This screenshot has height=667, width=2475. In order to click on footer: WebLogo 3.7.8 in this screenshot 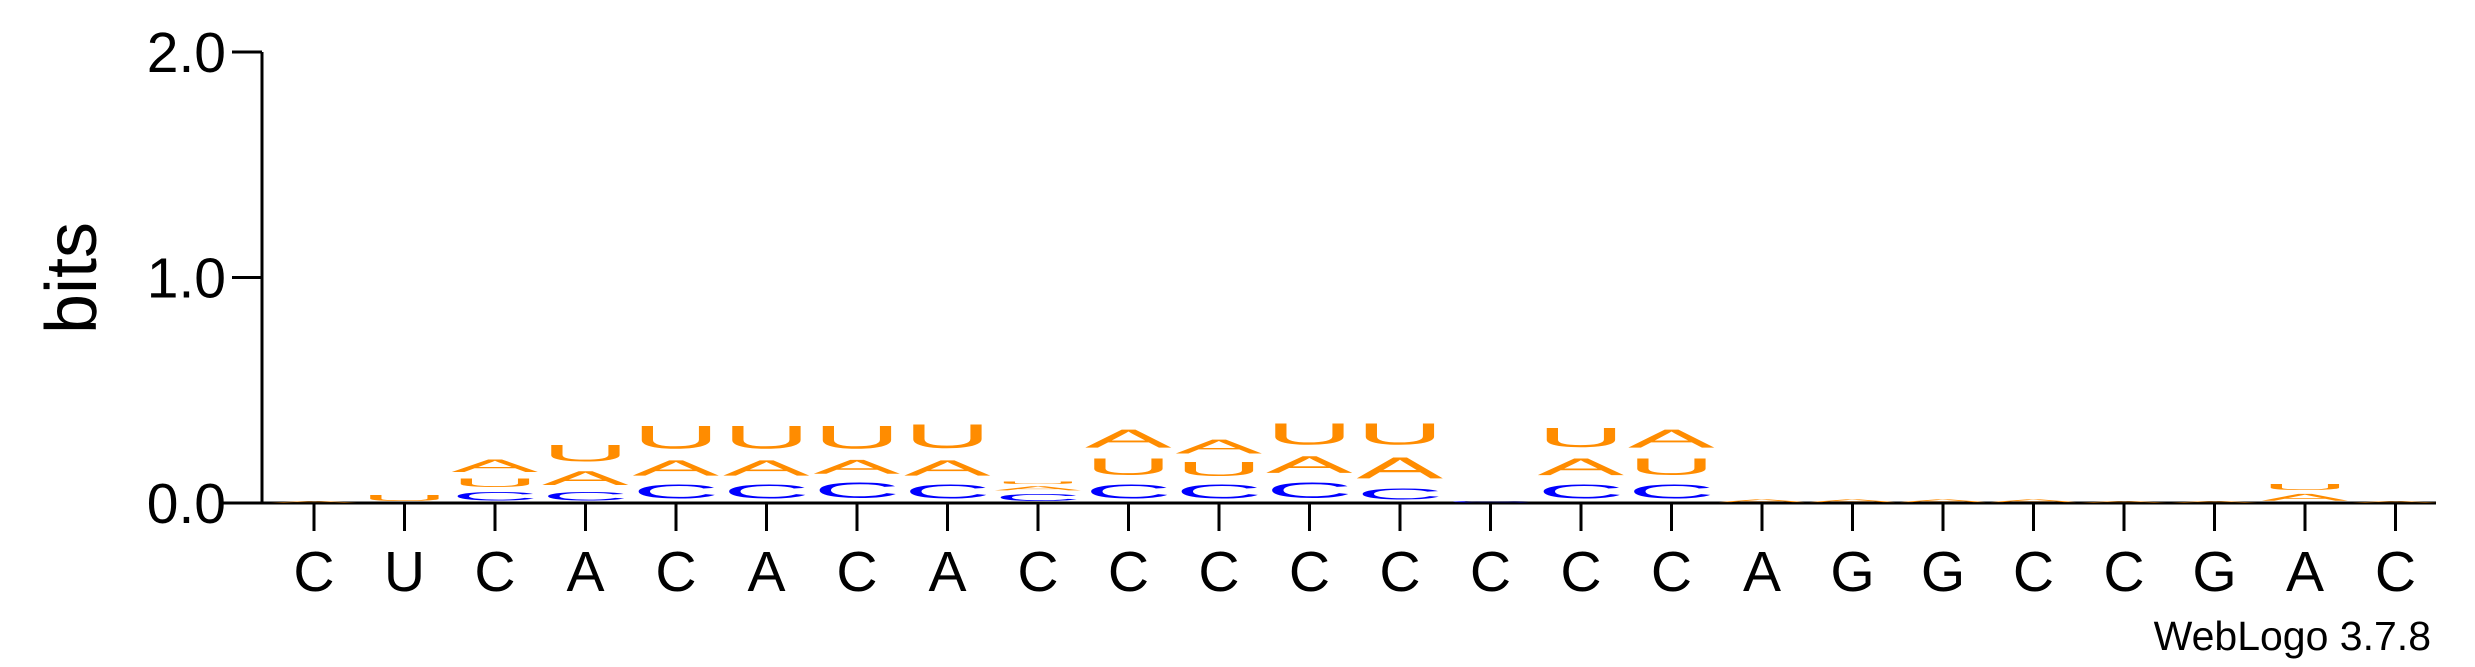, I will do `click(2292, 636)`.